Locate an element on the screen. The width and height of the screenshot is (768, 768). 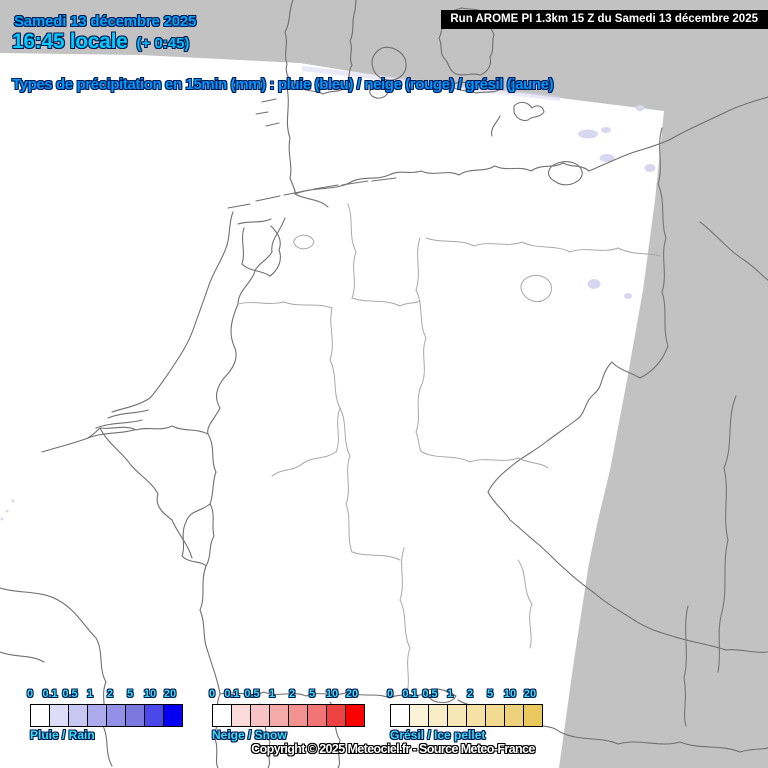
time-title: 16:45 locale (+ 0:45) is located at coordinates (100, 42).